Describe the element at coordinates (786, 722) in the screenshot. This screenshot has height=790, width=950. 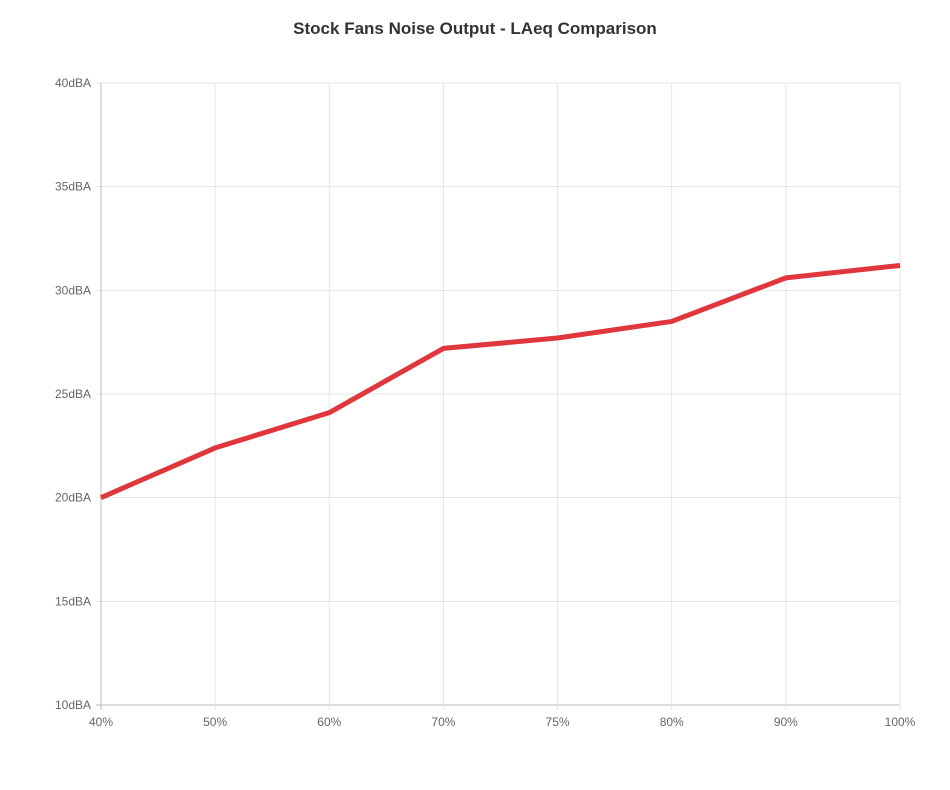
I see `x-tick-label: 90%` at that location.